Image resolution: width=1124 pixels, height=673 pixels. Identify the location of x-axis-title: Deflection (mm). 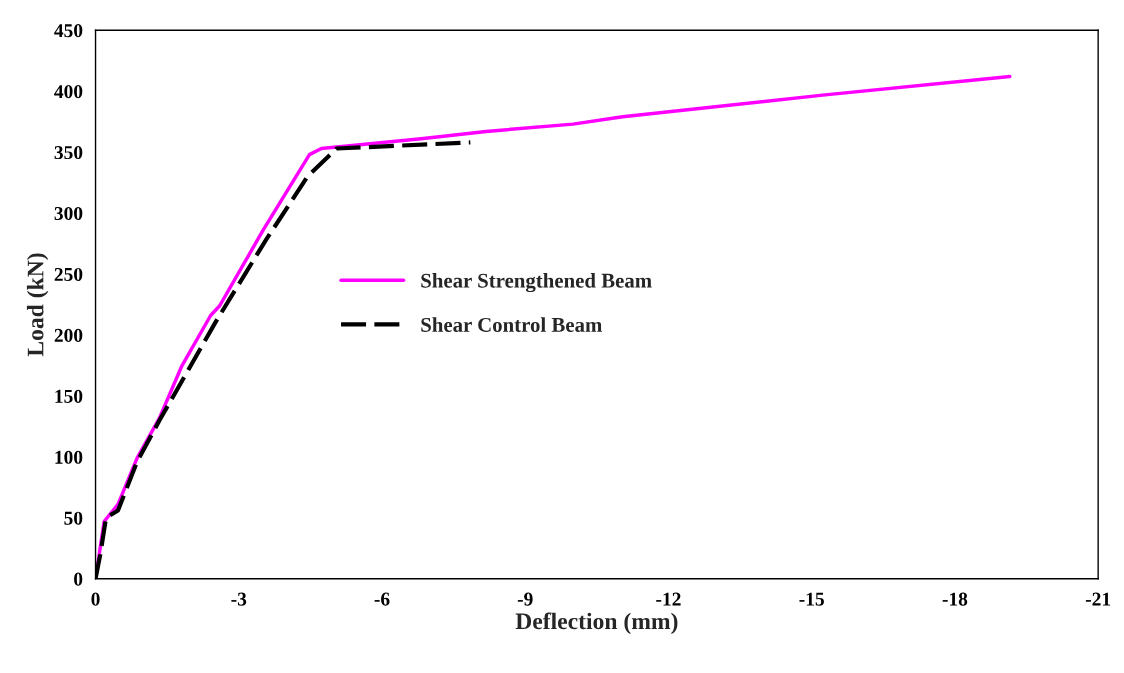
(596, 623).